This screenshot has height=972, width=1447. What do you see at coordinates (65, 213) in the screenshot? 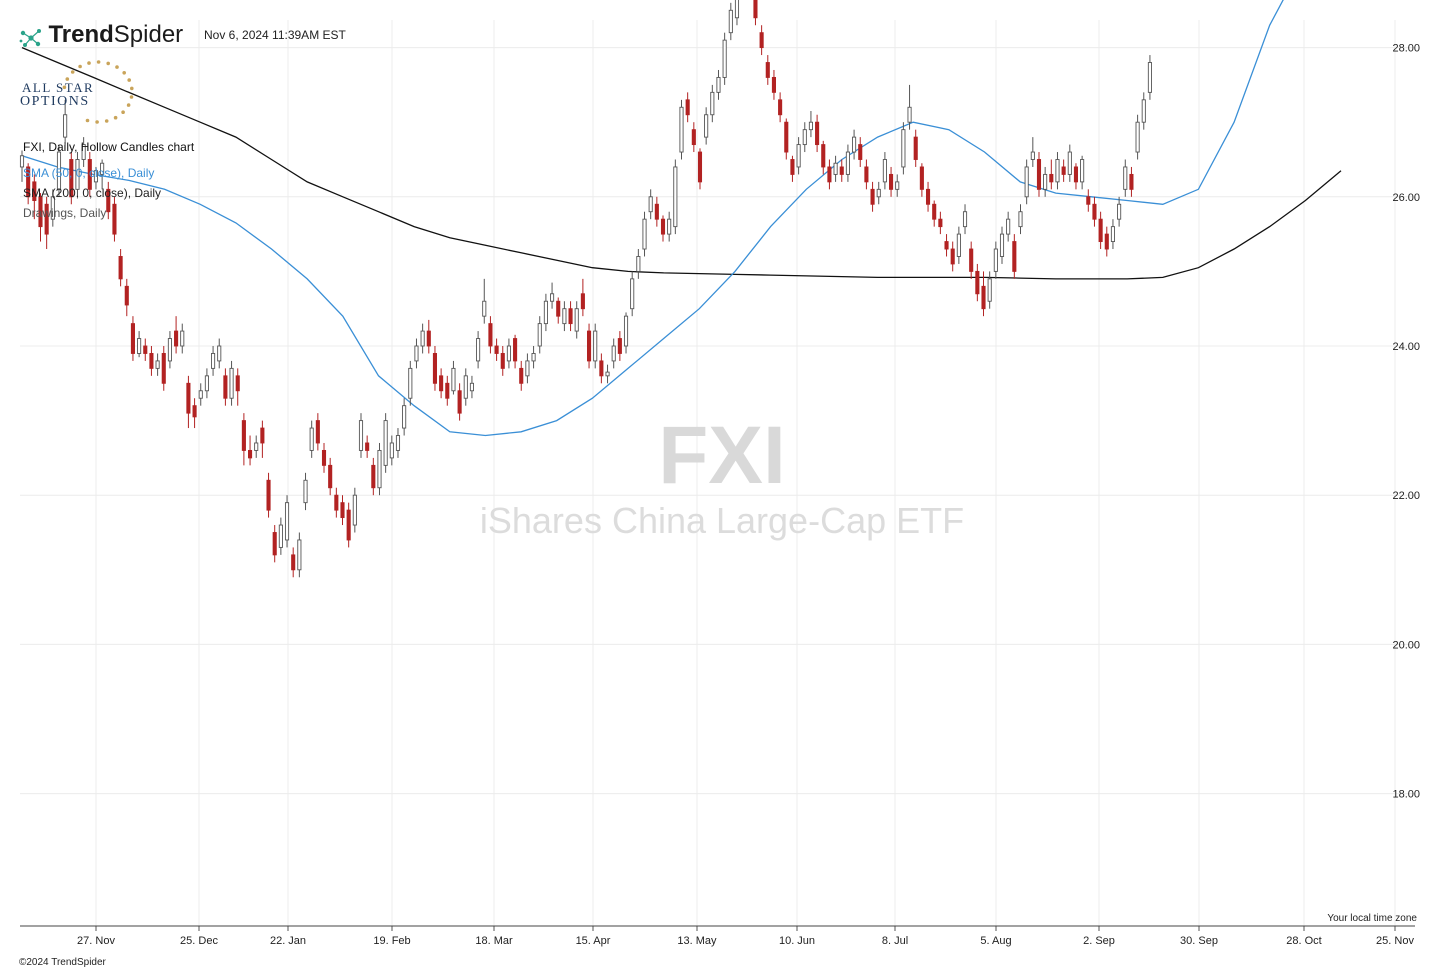
I see `drawings-legend: Drawings, Daily` at bounding box center [65, 213].